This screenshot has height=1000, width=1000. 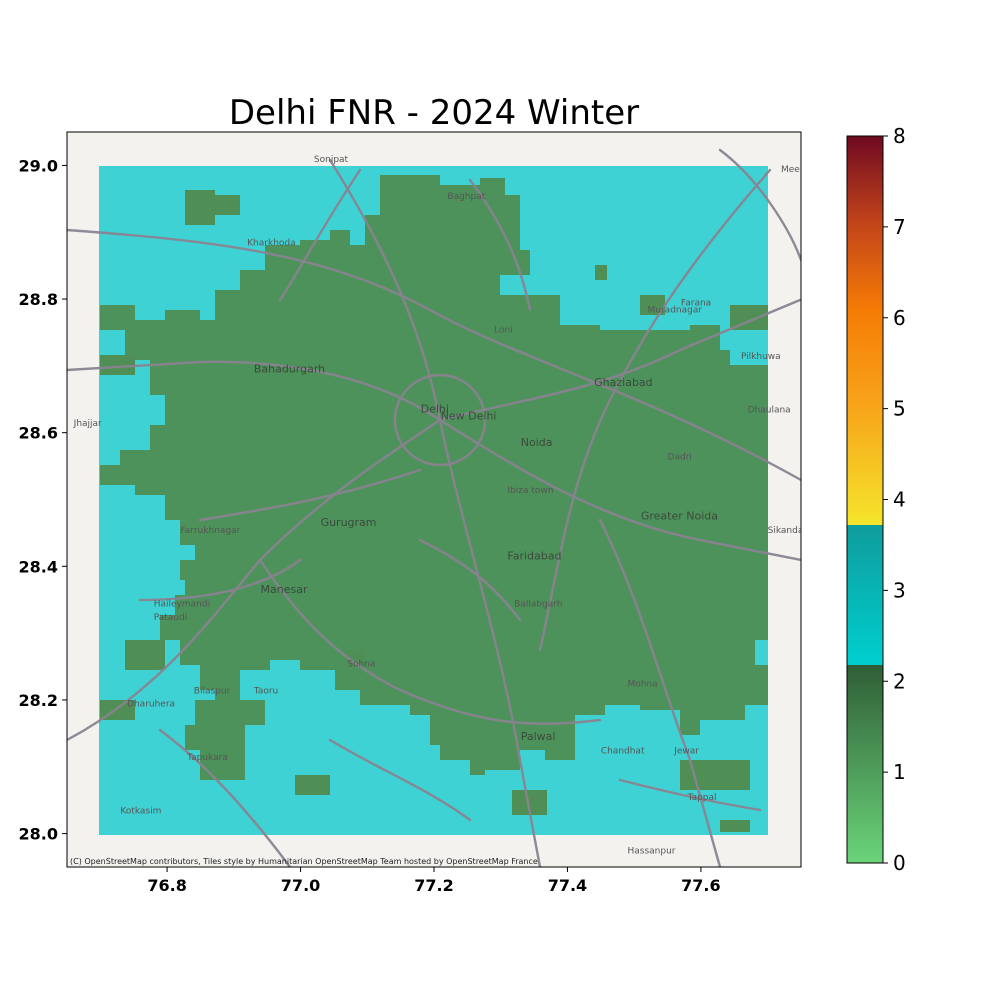 What do you see at coordinates (679, 516) in the screenshot?
I see `place-label: Greater Noida` at bounding box center [679, 516].